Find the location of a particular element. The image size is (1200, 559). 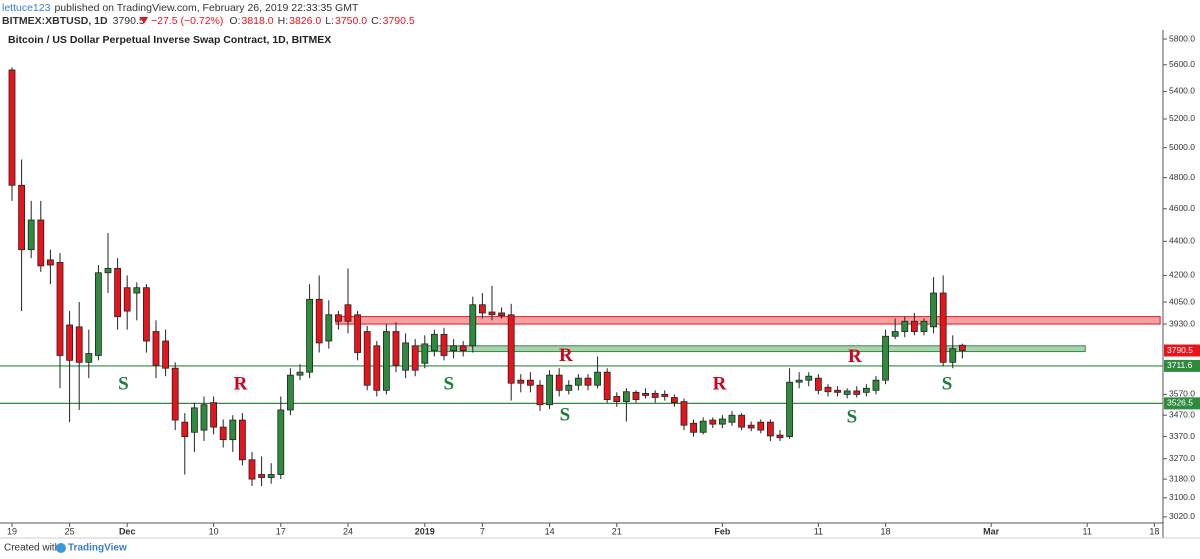

x-tick-label: 14 is located at coordinates (550, 531).